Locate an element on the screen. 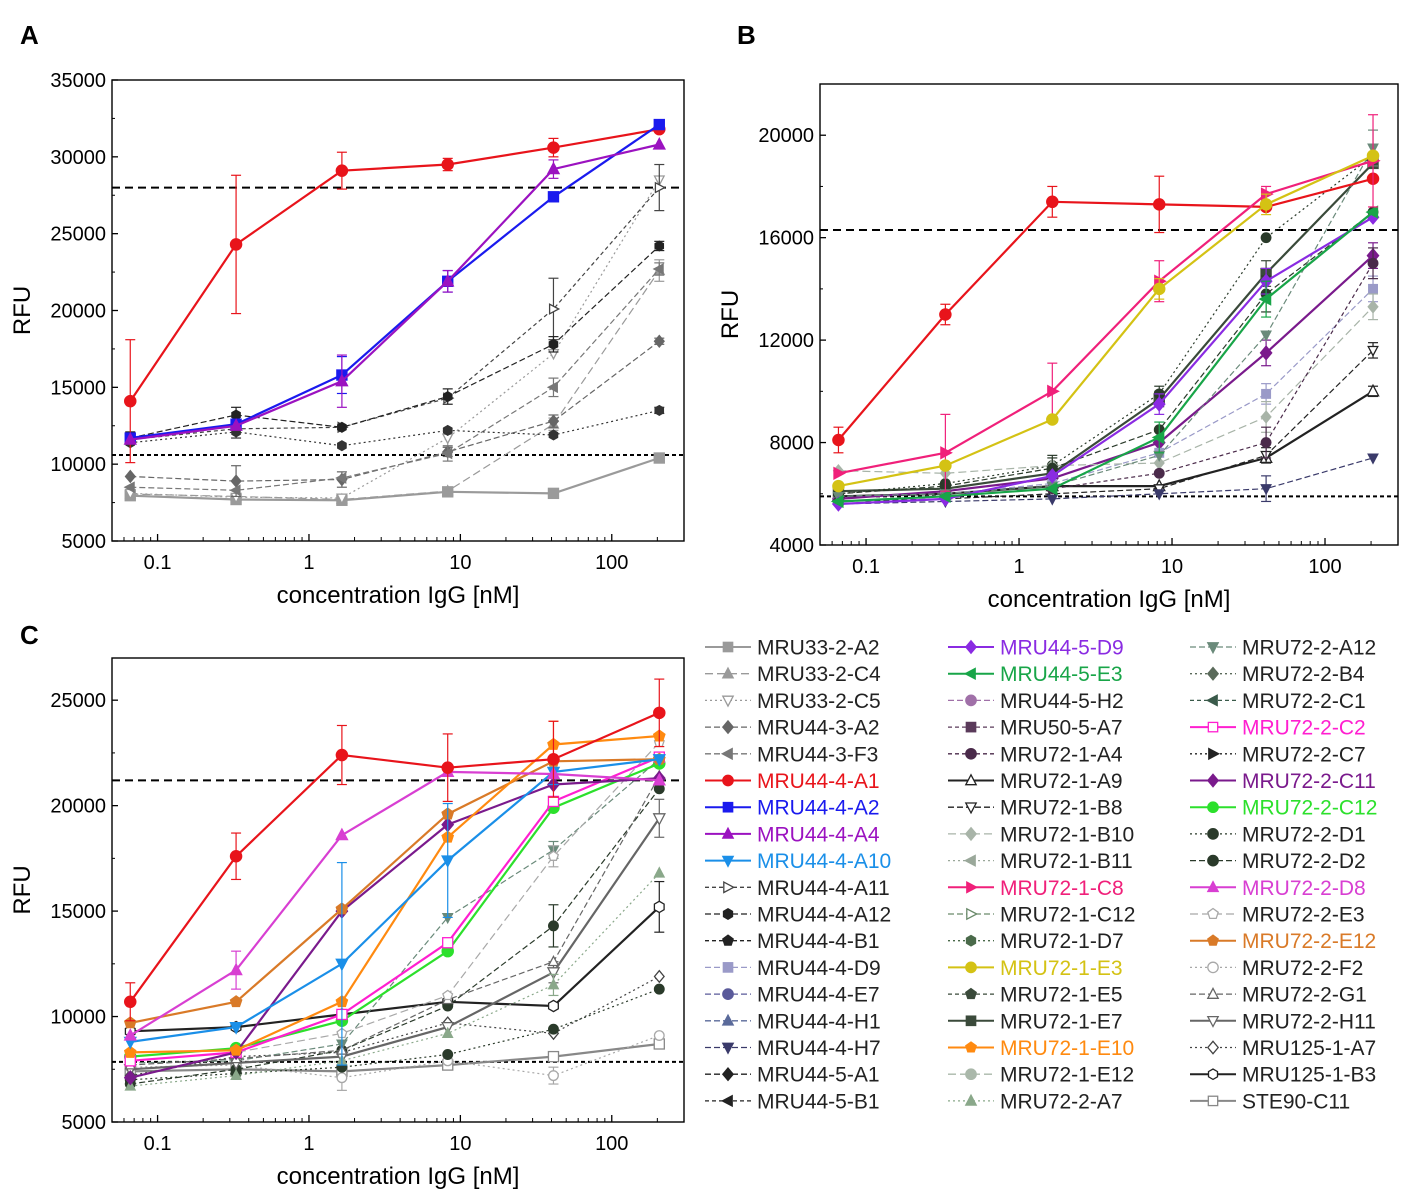 The width and height of the screenshot is (1417, 1196). legend-item-mru44-4-a4: MRU44-4-A4 is located at coordinates (792, 834).